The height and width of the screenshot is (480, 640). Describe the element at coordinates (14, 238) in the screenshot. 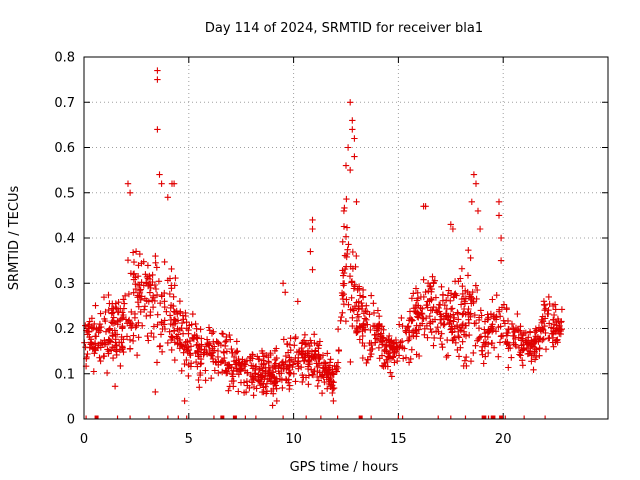

I see `y-axis-label: SRMTID / TECUs` at that location.